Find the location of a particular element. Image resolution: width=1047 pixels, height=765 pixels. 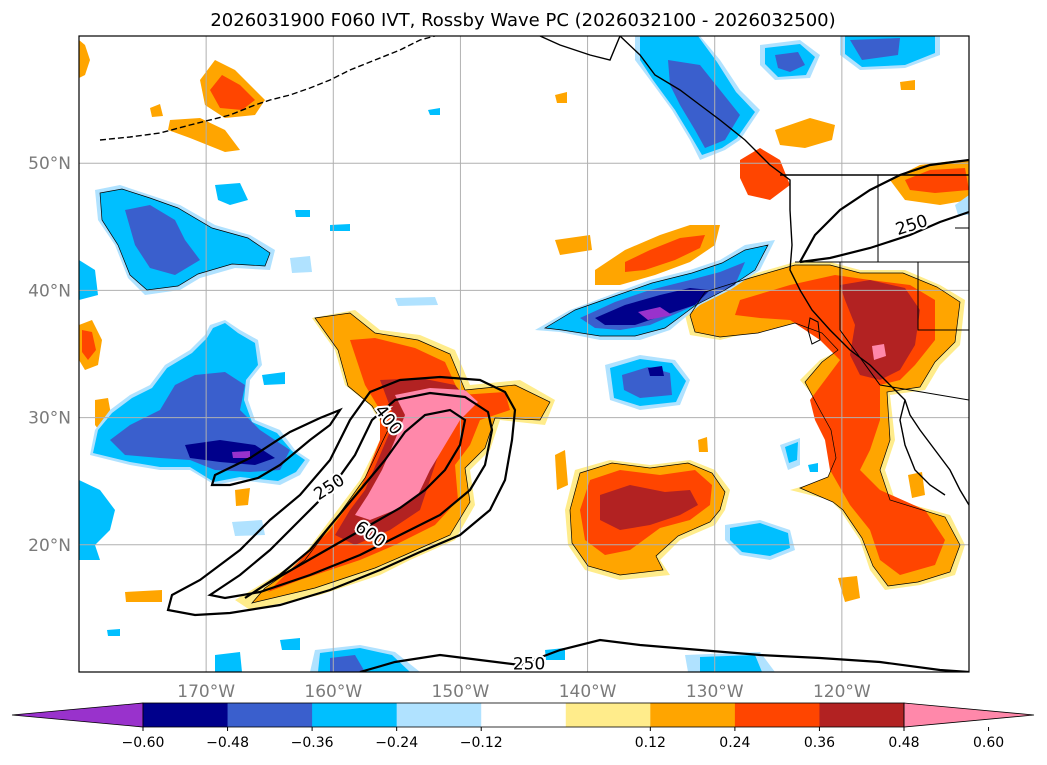

us-mexico-border is located at coordinates (924, 392).